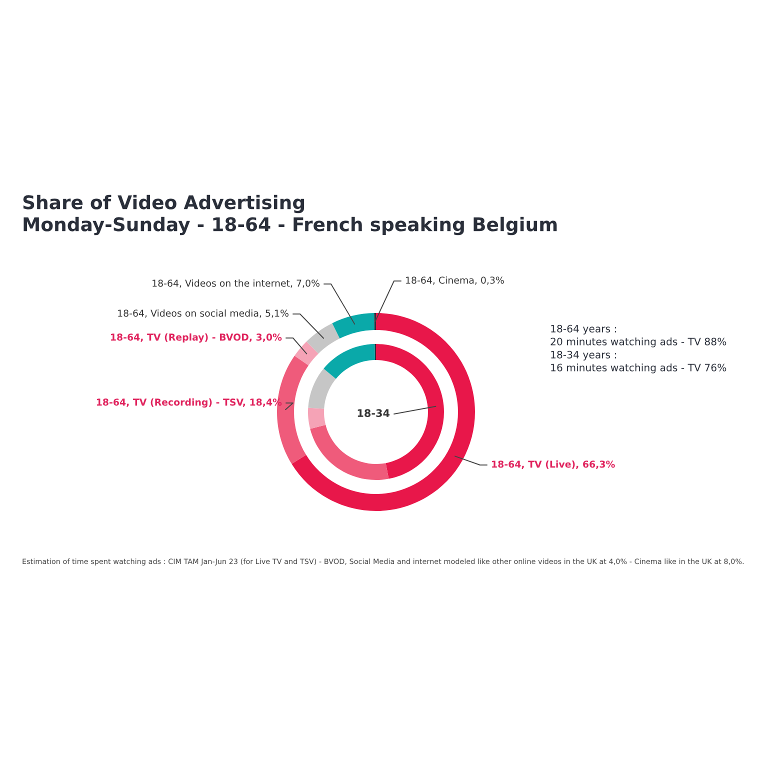 The image size is (760, 760). I want to click on text: 18-64 years : 20 minutes watching ads - TV 88%, so click(638, 336).